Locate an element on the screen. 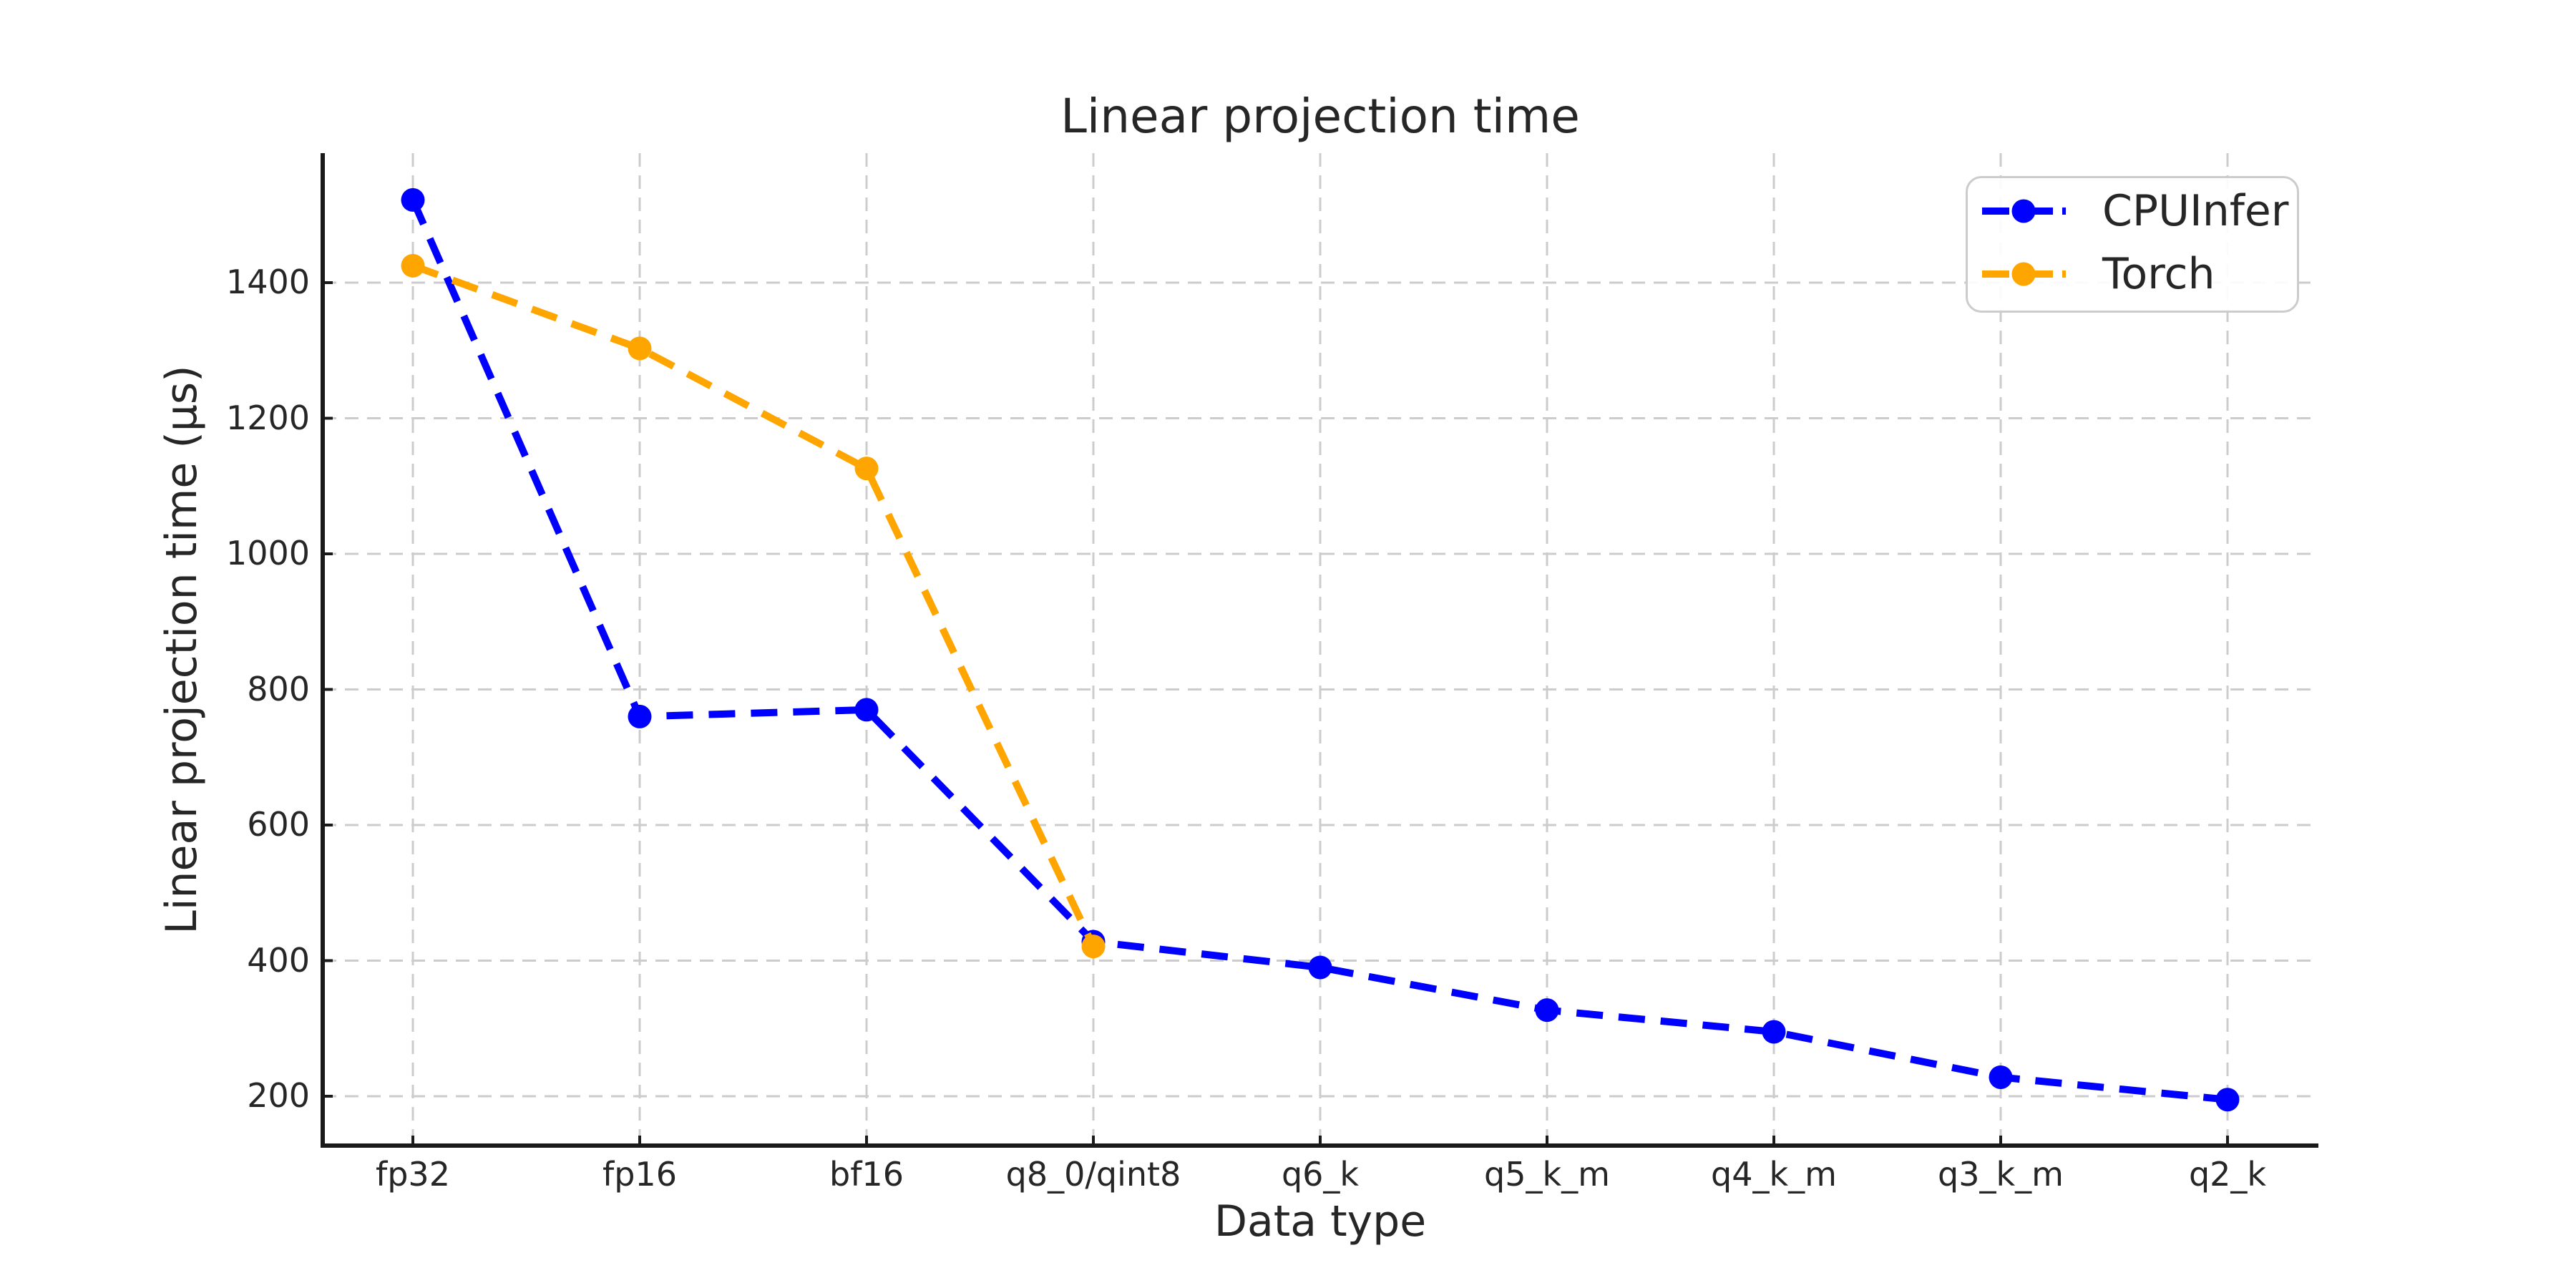 The image size is (2576, 1288). x-tick-label: q4_k_m is located at coordinates (1774, 1174).